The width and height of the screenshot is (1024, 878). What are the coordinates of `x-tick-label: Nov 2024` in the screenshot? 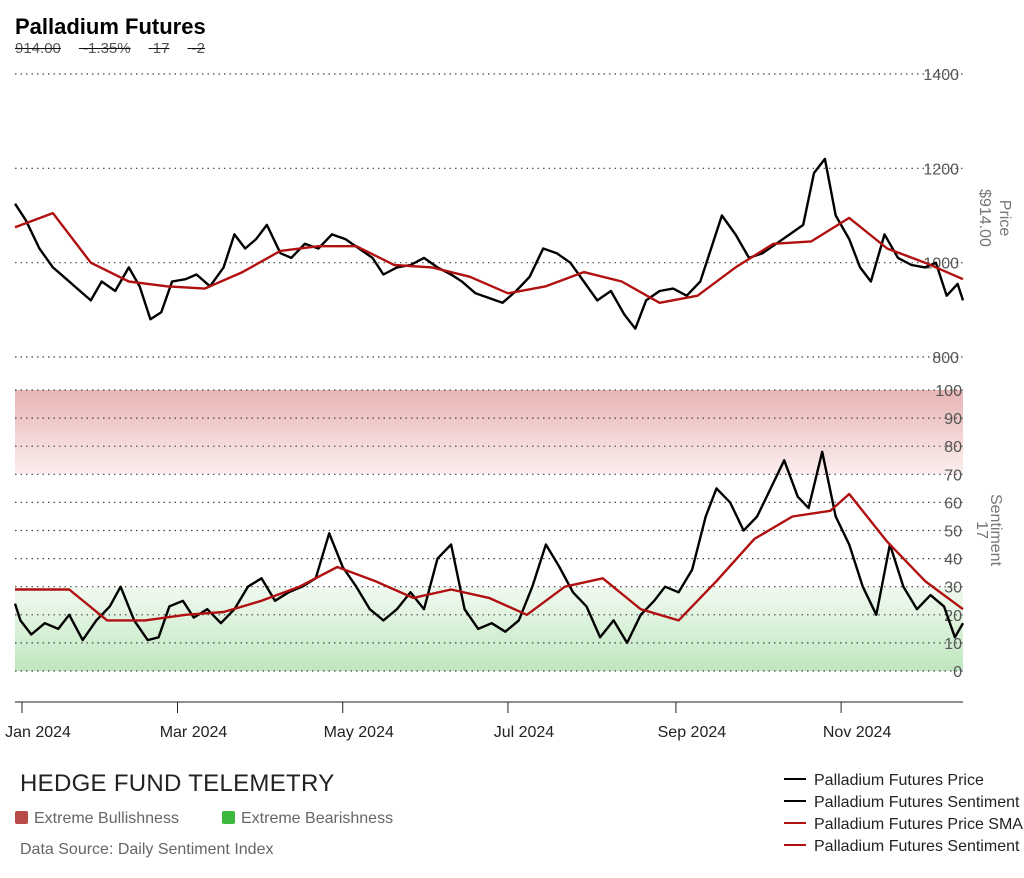 It's located at (857, 732).